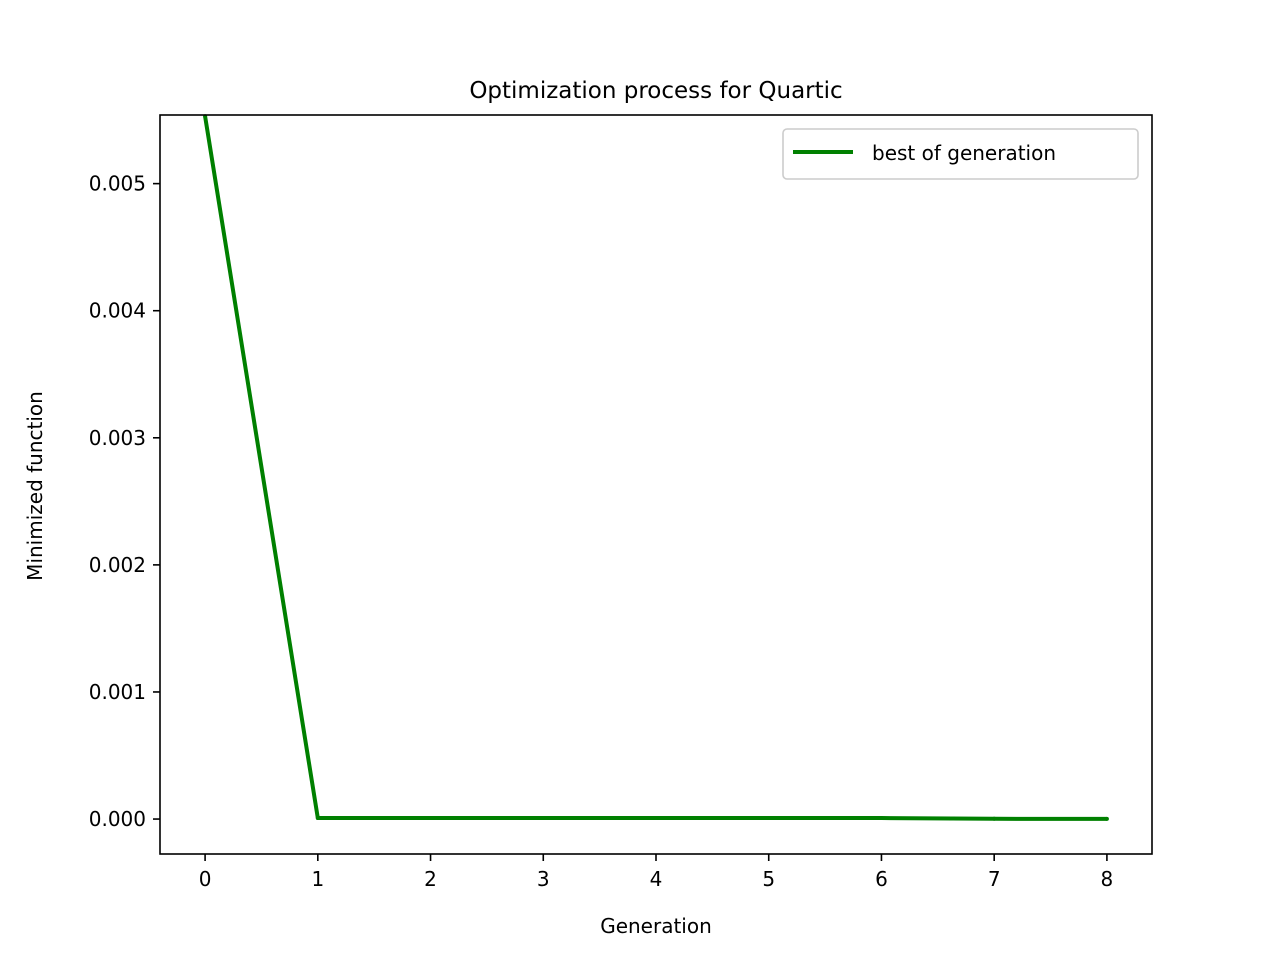 The image size is (1280, 960). Describe the element at coordinates (964, 153) in the screenshot. I see `legend-label: best of generation` at that location.